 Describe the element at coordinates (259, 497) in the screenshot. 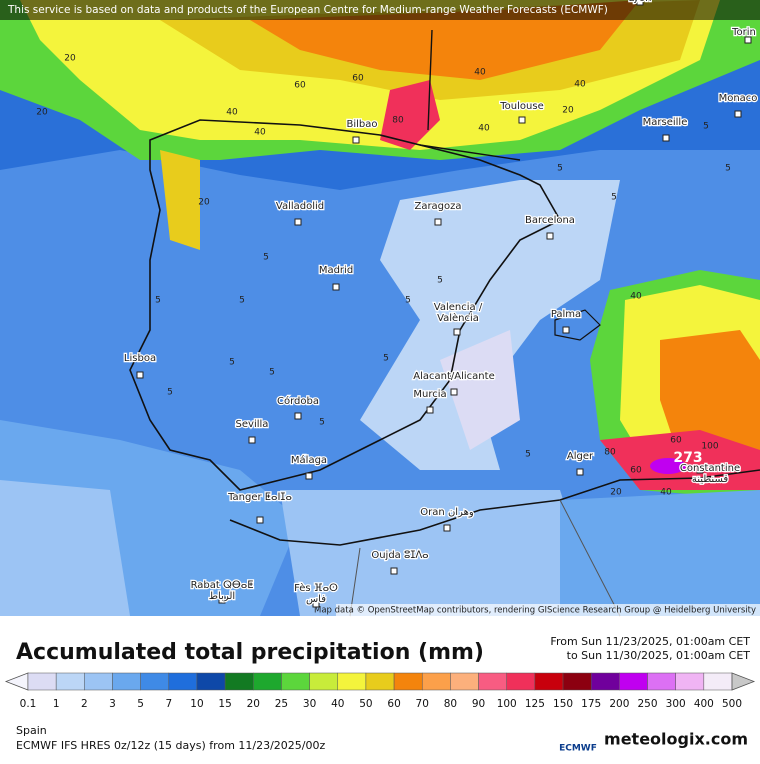

I see `city-label: Tanger ⵟⴰⵏⵊⴰ` at that location.